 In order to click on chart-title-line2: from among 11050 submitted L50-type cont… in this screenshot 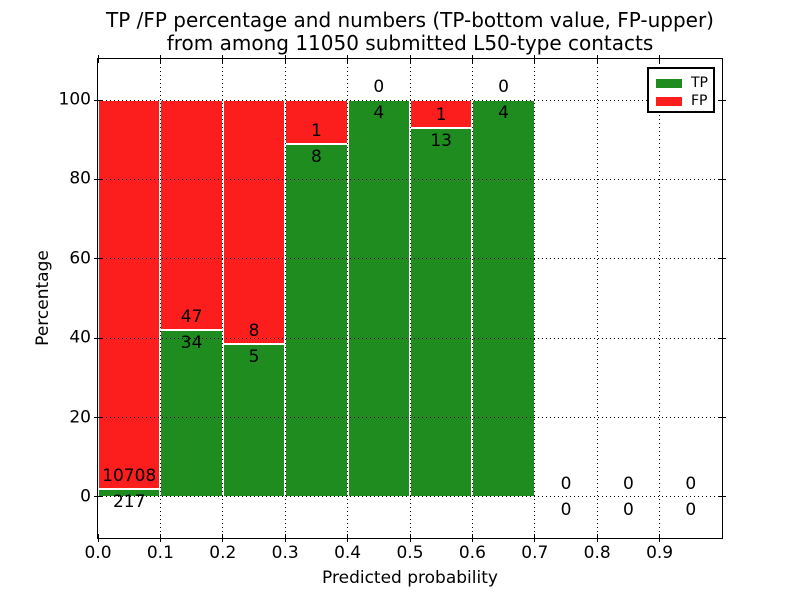, I will do `click(410, 43)`.